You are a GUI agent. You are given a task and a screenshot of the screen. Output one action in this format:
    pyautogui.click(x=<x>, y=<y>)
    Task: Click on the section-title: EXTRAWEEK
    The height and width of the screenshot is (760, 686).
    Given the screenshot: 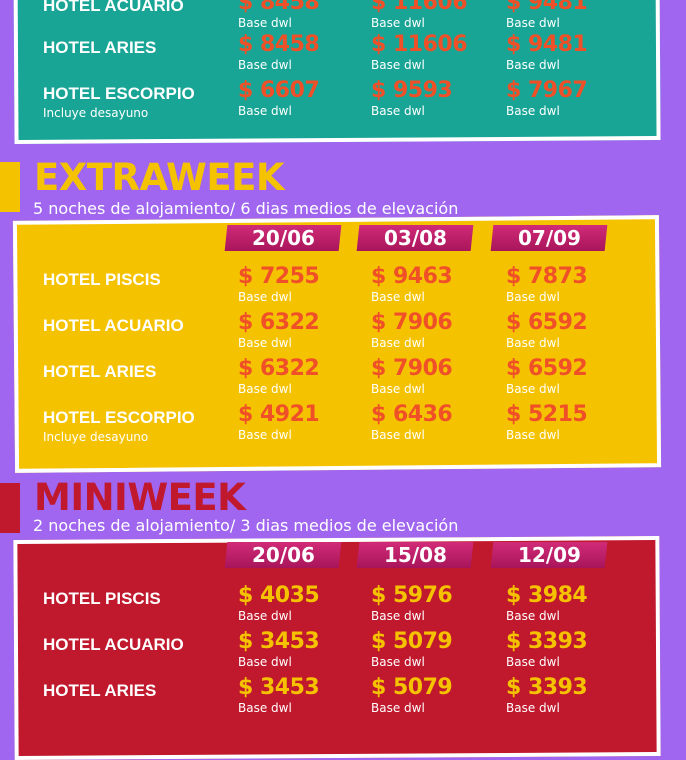 What is the action you would take?
    pyautogui.click(x=159, y=177)
    